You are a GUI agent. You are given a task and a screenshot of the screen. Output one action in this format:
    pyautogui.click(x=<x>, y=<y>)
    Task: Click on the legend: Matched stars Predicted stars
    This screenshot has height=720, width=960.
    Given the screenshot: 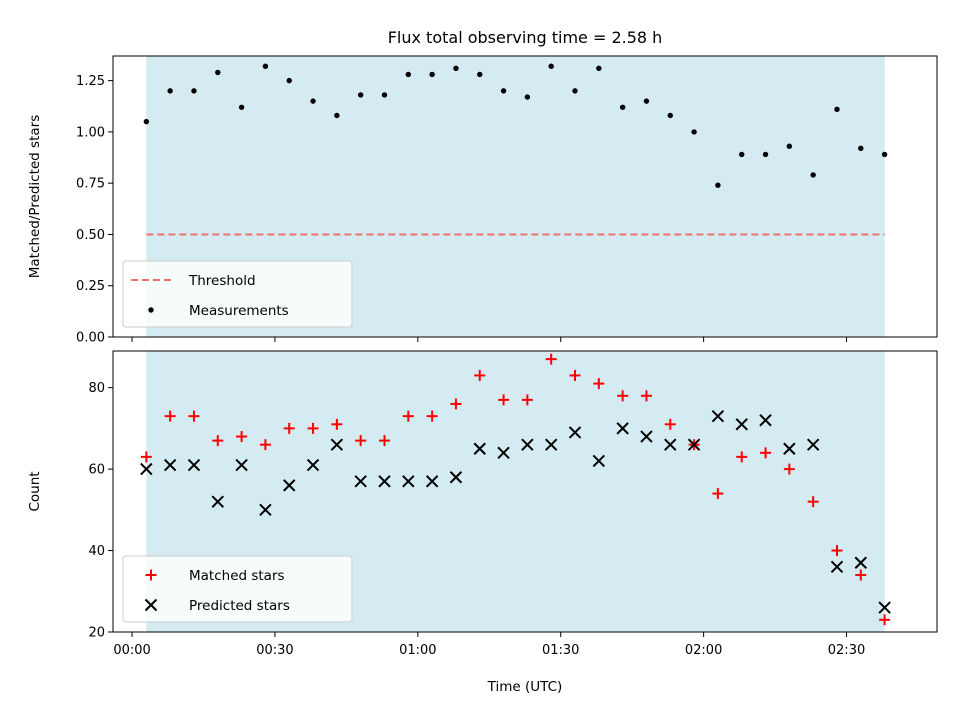 What is the action you would take?
    pyautogui.click(x=237, y=589)
    